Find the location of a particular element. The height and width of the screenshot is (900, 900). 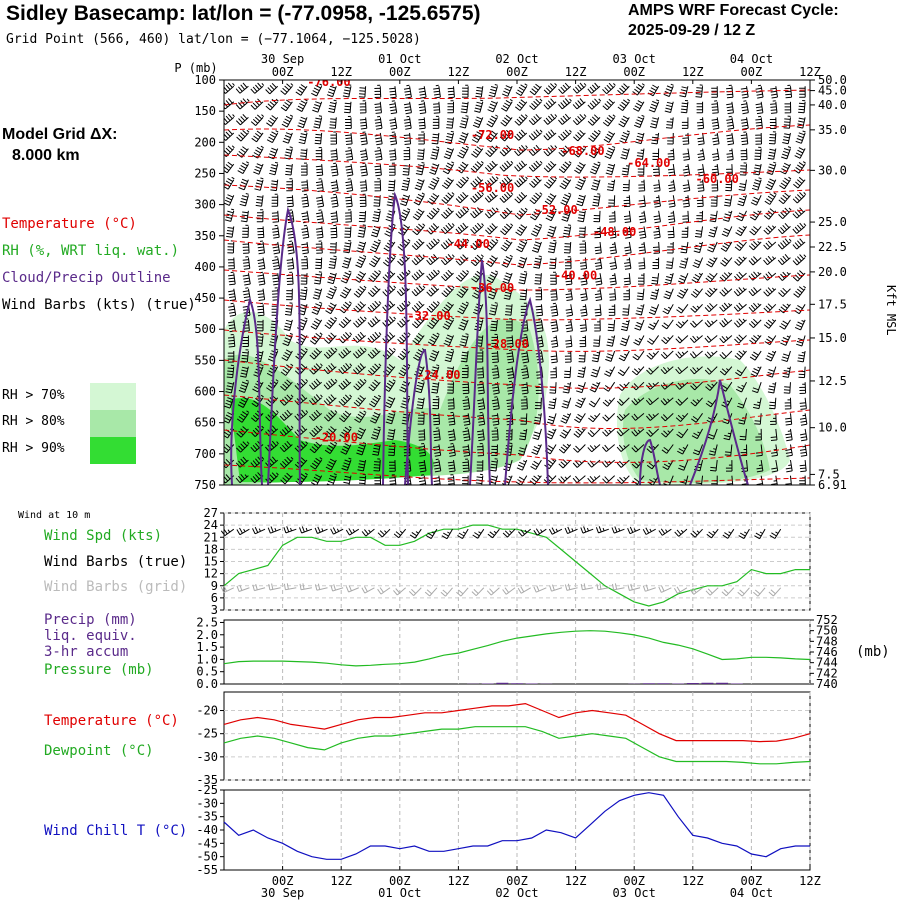

pressure-axis-label: P (mb) is located at coordinates (195, 68).